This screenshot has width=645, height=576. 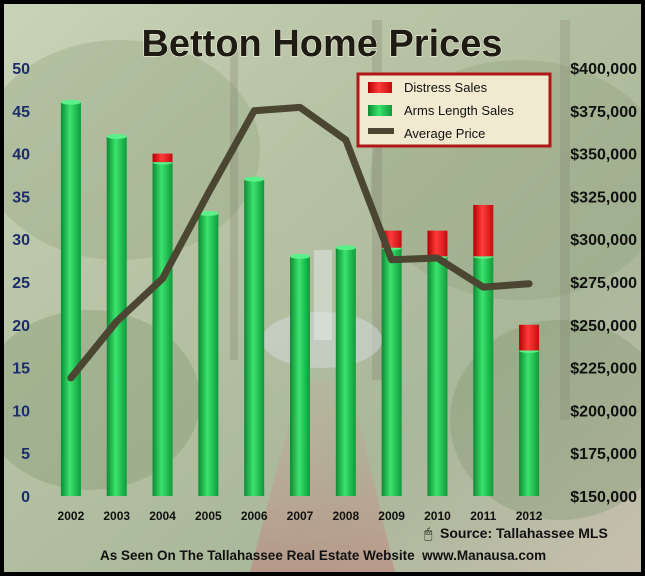 I want to click on y-left-tick-label: 40, so click(x=21, y=155).